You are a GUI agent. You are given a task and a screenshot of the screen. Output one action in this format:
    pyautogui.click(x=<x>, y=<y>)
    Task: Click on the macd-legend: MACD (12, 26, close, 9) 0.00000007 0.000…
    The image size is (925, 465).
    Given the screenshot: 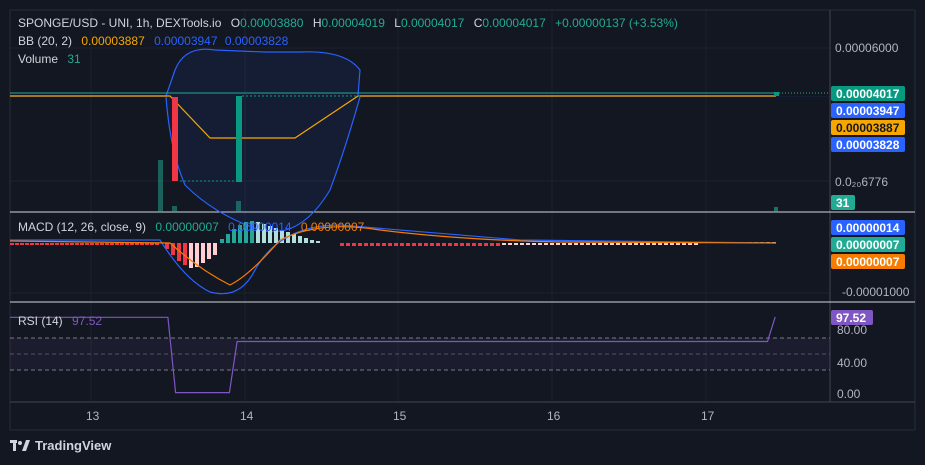 What is the action you would take?
    pyautogui.click(x=194, y=227)
    